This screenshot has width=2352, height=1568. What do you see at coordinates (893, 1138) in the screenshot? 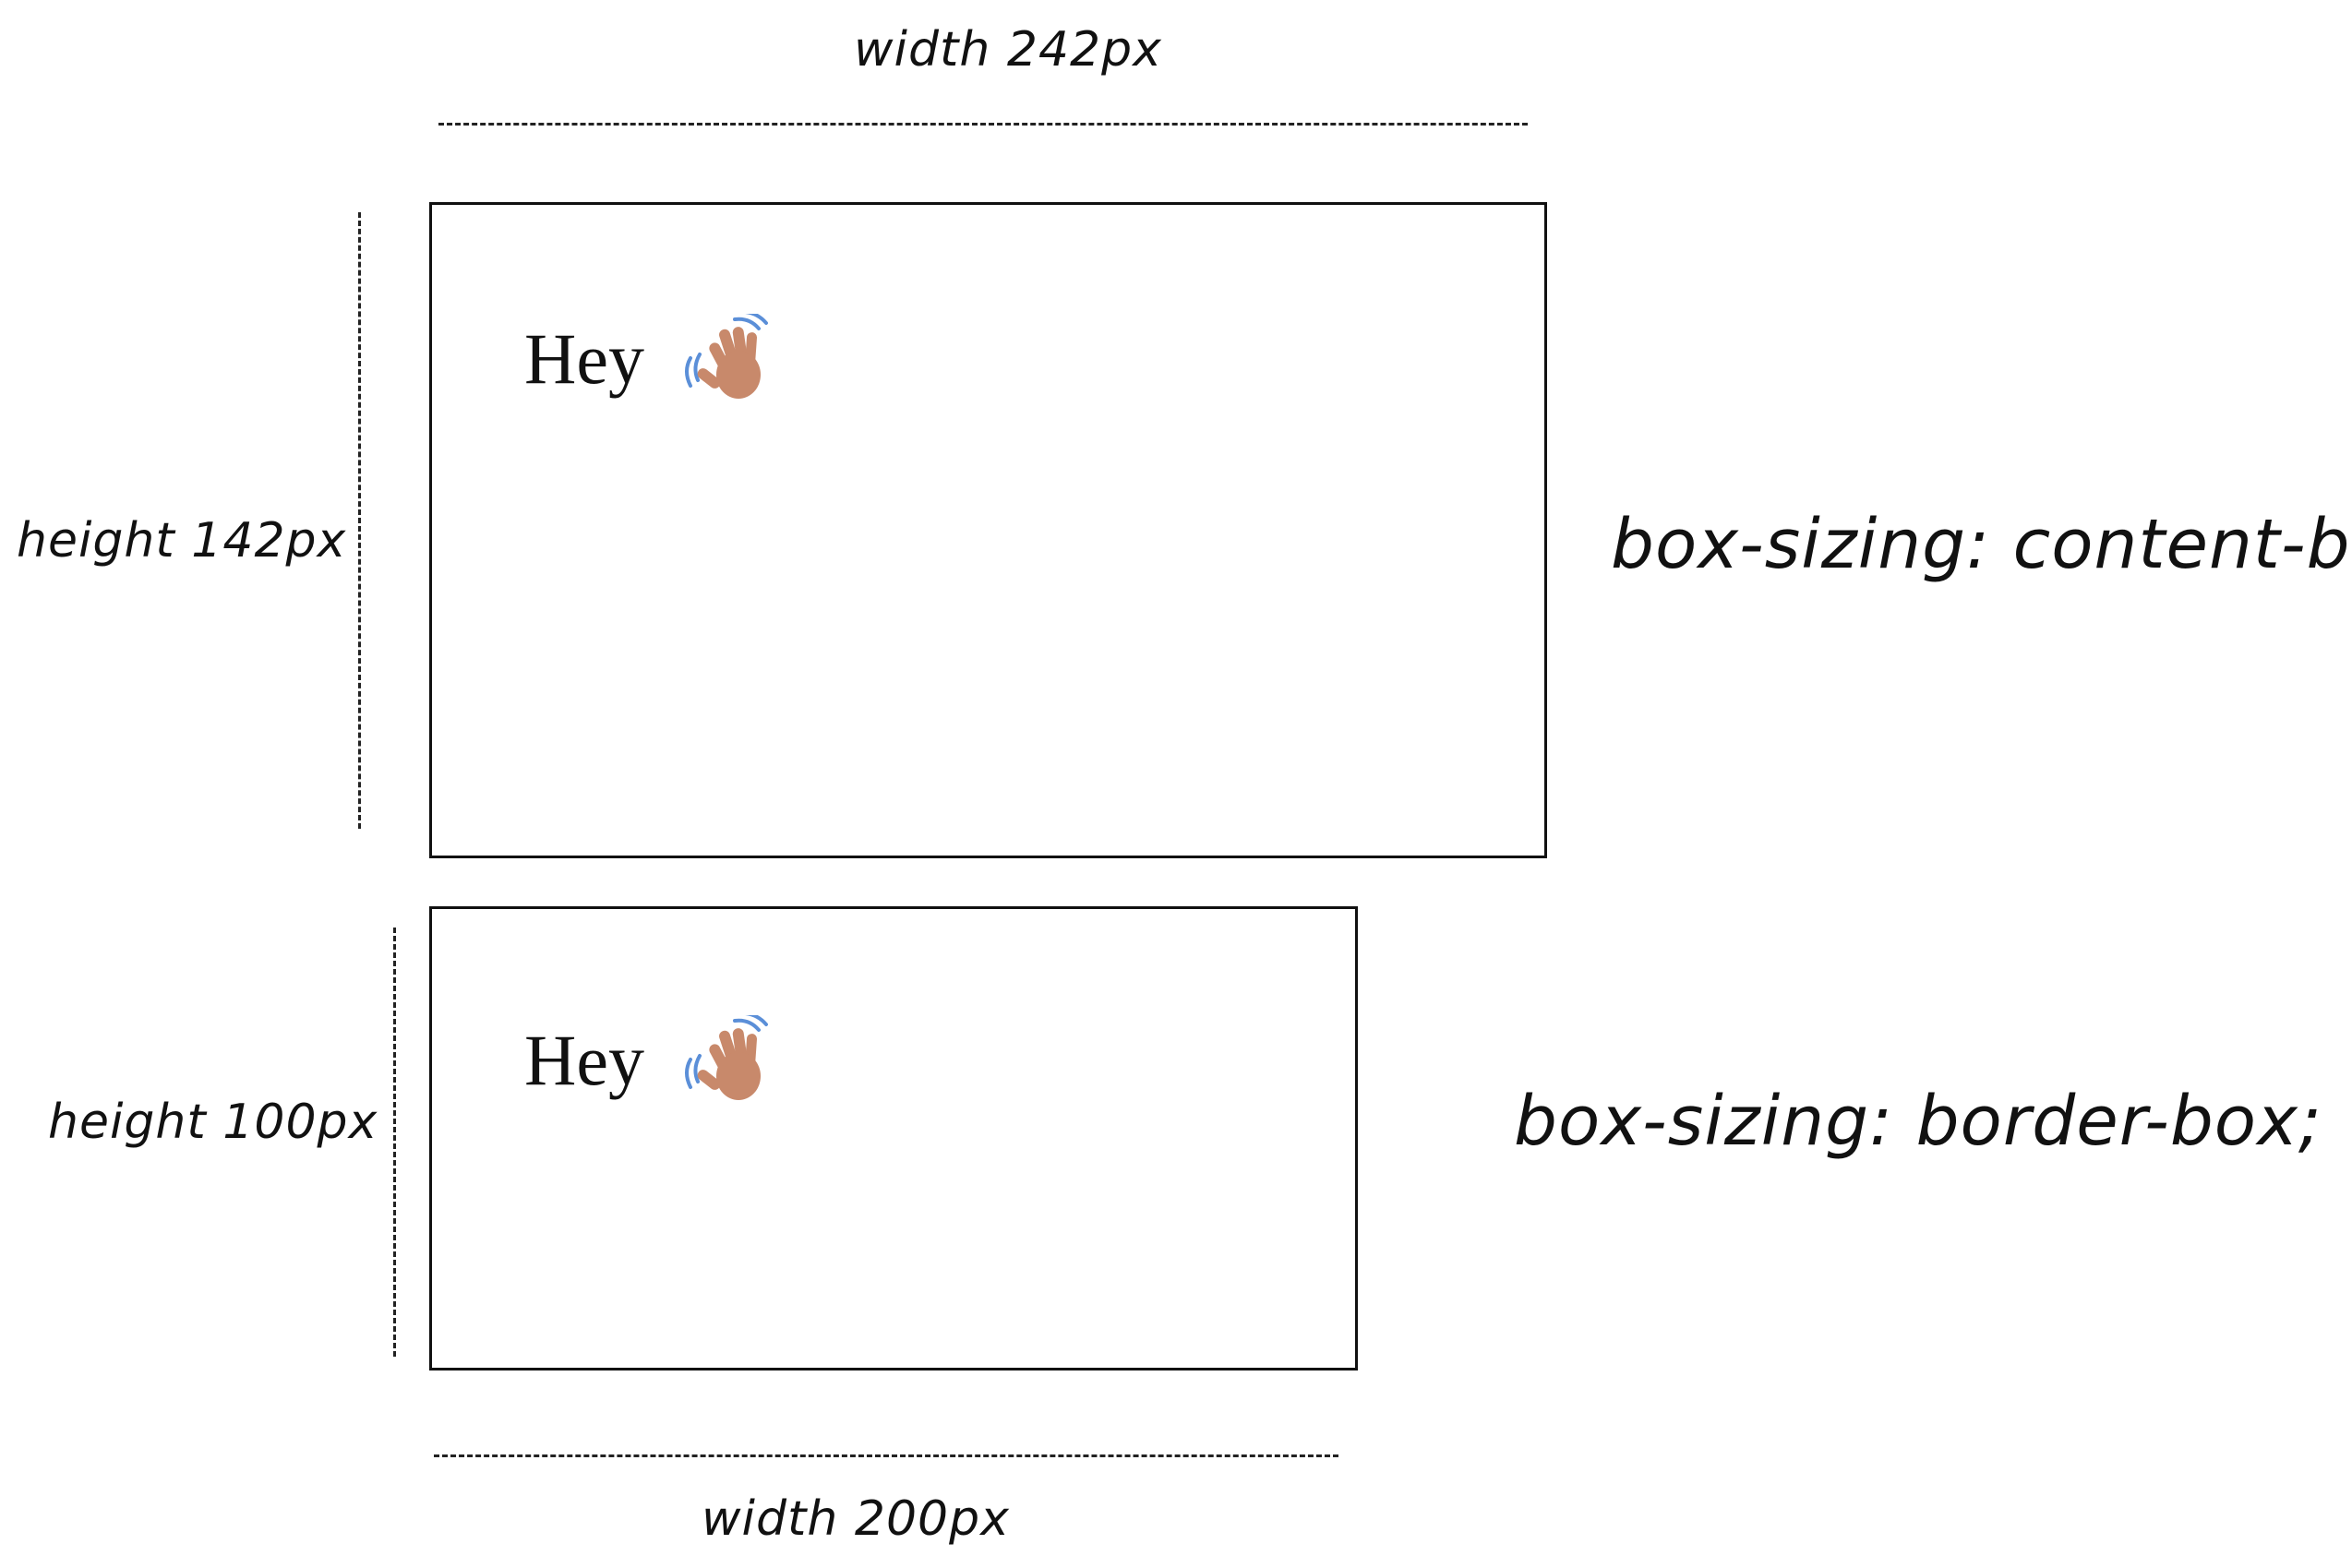
I see `border-box-rectangle: Hey` at bounding box center [893, 1138].